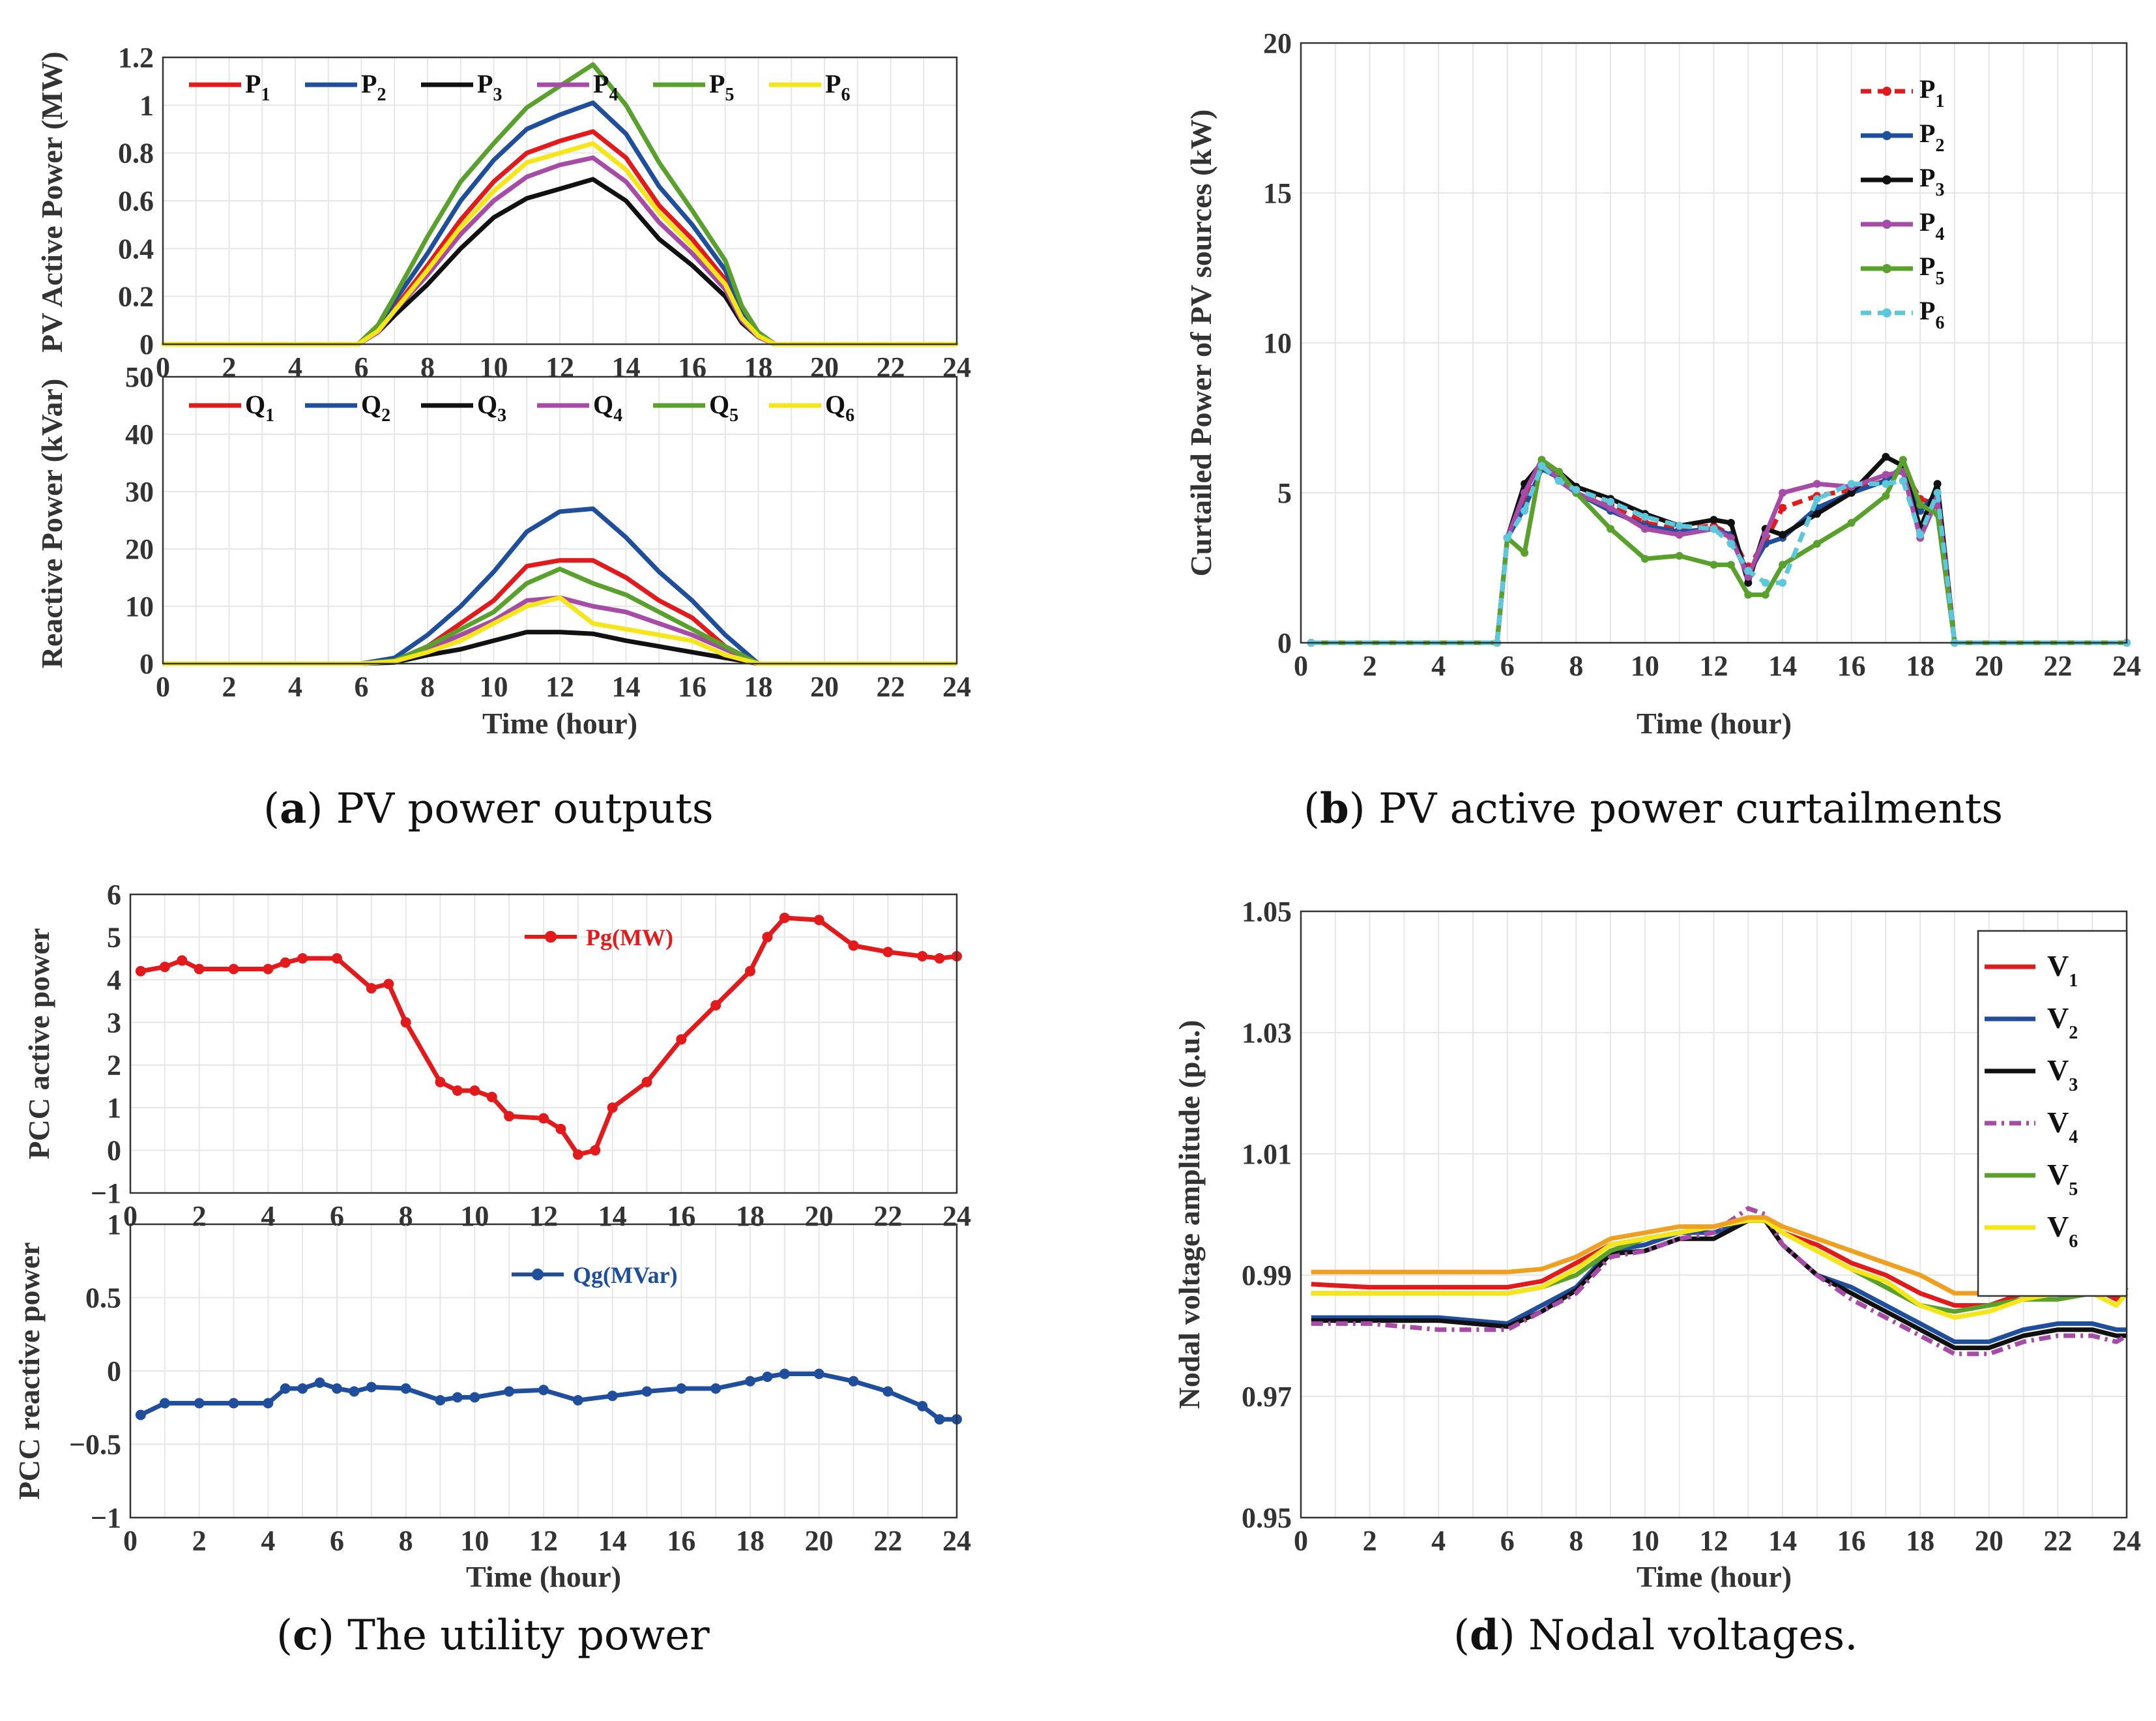  Describe the element at coordinates (362, 687) in the screenshot. I see `x-tick-label: 6` at that location.